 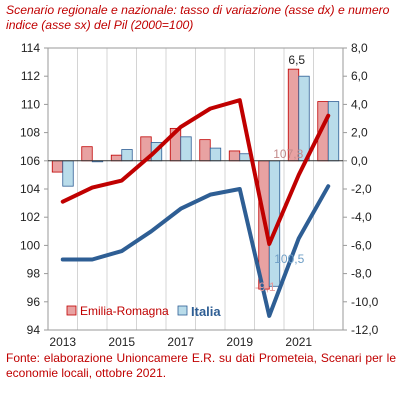 What do you see at coordinates (288, 154) in the screenshot?
I see `data-label-er-index: 107,8` at bounding box center [288, 154].